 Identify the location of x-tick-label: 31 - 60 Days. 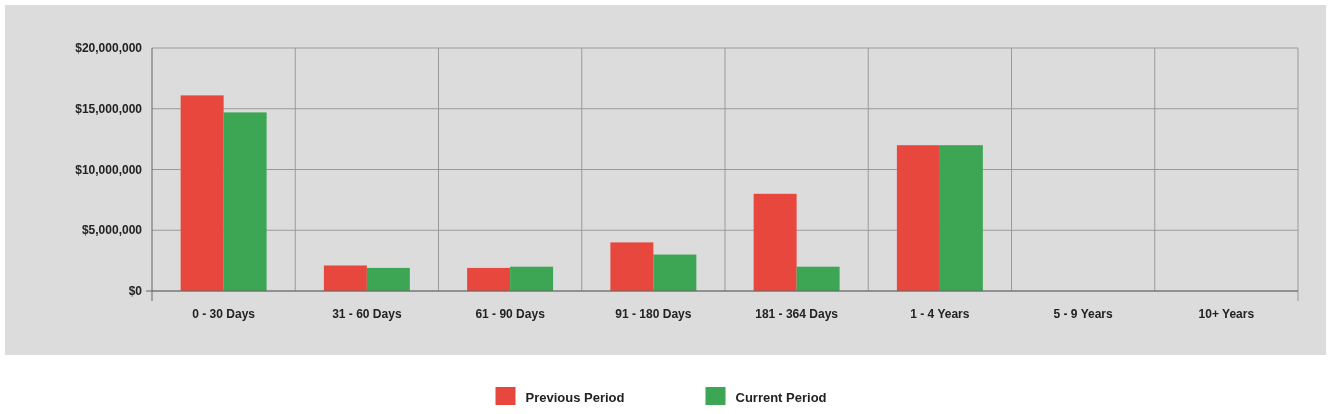
(367, 314).